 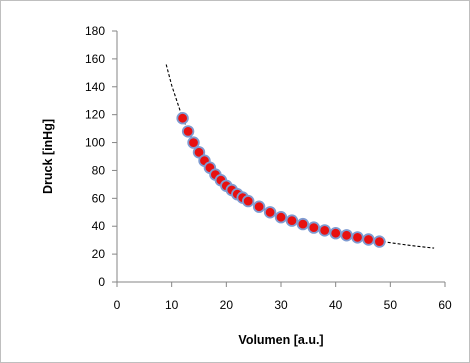 What do you see at coordinates (95, 31) in the screenshot?
I see `y-tick-label: 180` at bounding box center [95, 31].